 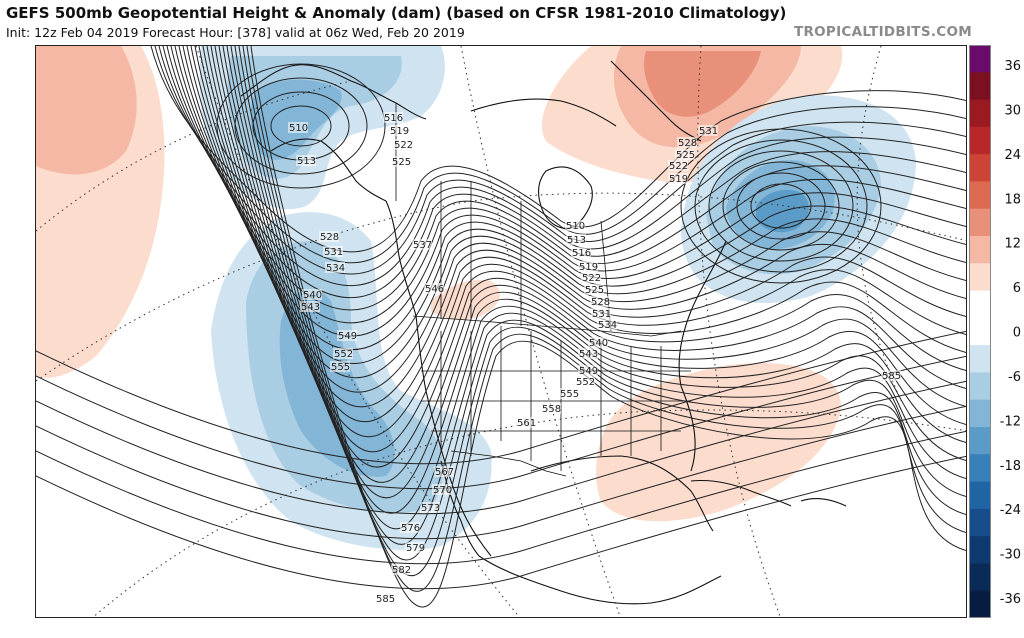 What do you see at coordinates (508, 463) in the screenshot?
I see `border-us-mexico` at bounding box center [508, 463].